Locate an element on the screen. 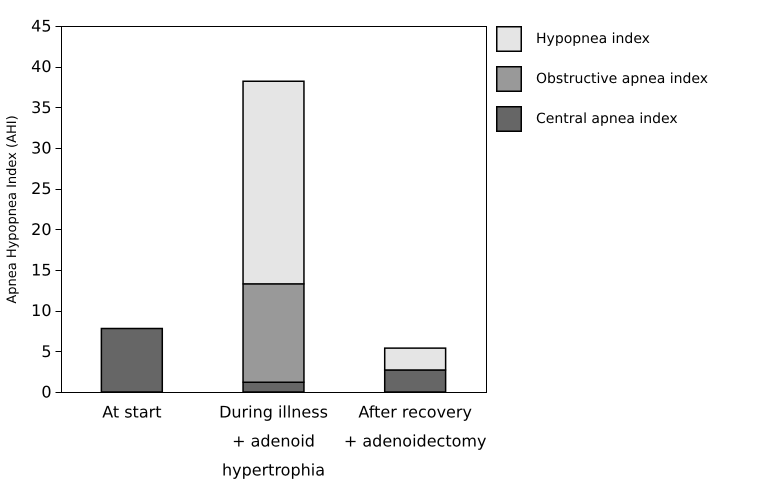  y-tick-label: 30 is located at coordinates (41, 148).